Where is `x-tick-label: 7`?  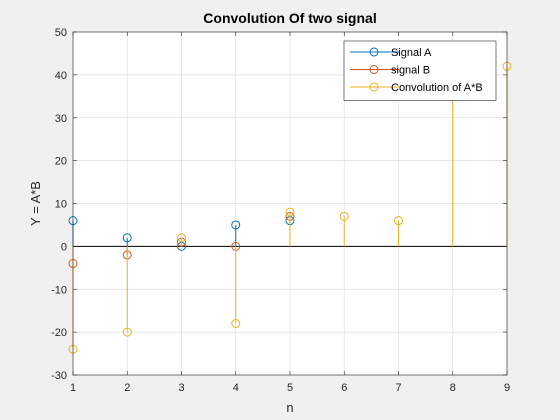 x-tick-label: 7 is located at coordinates (398, 388).